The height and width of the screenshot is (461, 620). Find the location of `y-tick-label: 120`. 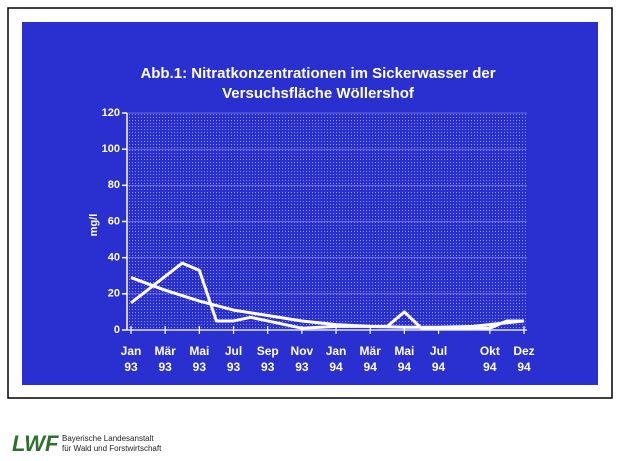

y-tick-label: 120 is located at coordinates (111, 113).